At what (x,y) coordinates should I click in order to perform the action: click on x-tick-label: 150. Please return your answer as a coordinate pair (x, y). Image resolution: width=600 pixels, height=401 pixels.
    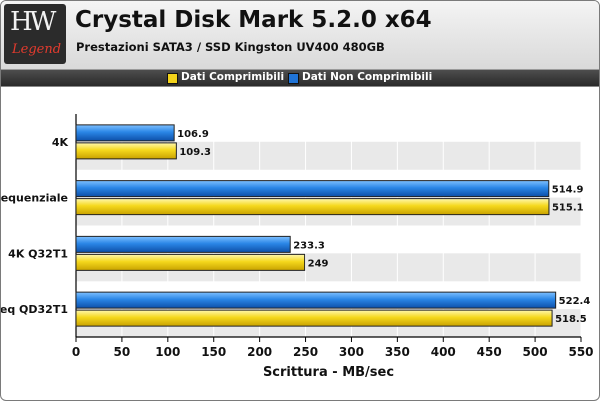
    Looking at the image, I should click on (213, 352).